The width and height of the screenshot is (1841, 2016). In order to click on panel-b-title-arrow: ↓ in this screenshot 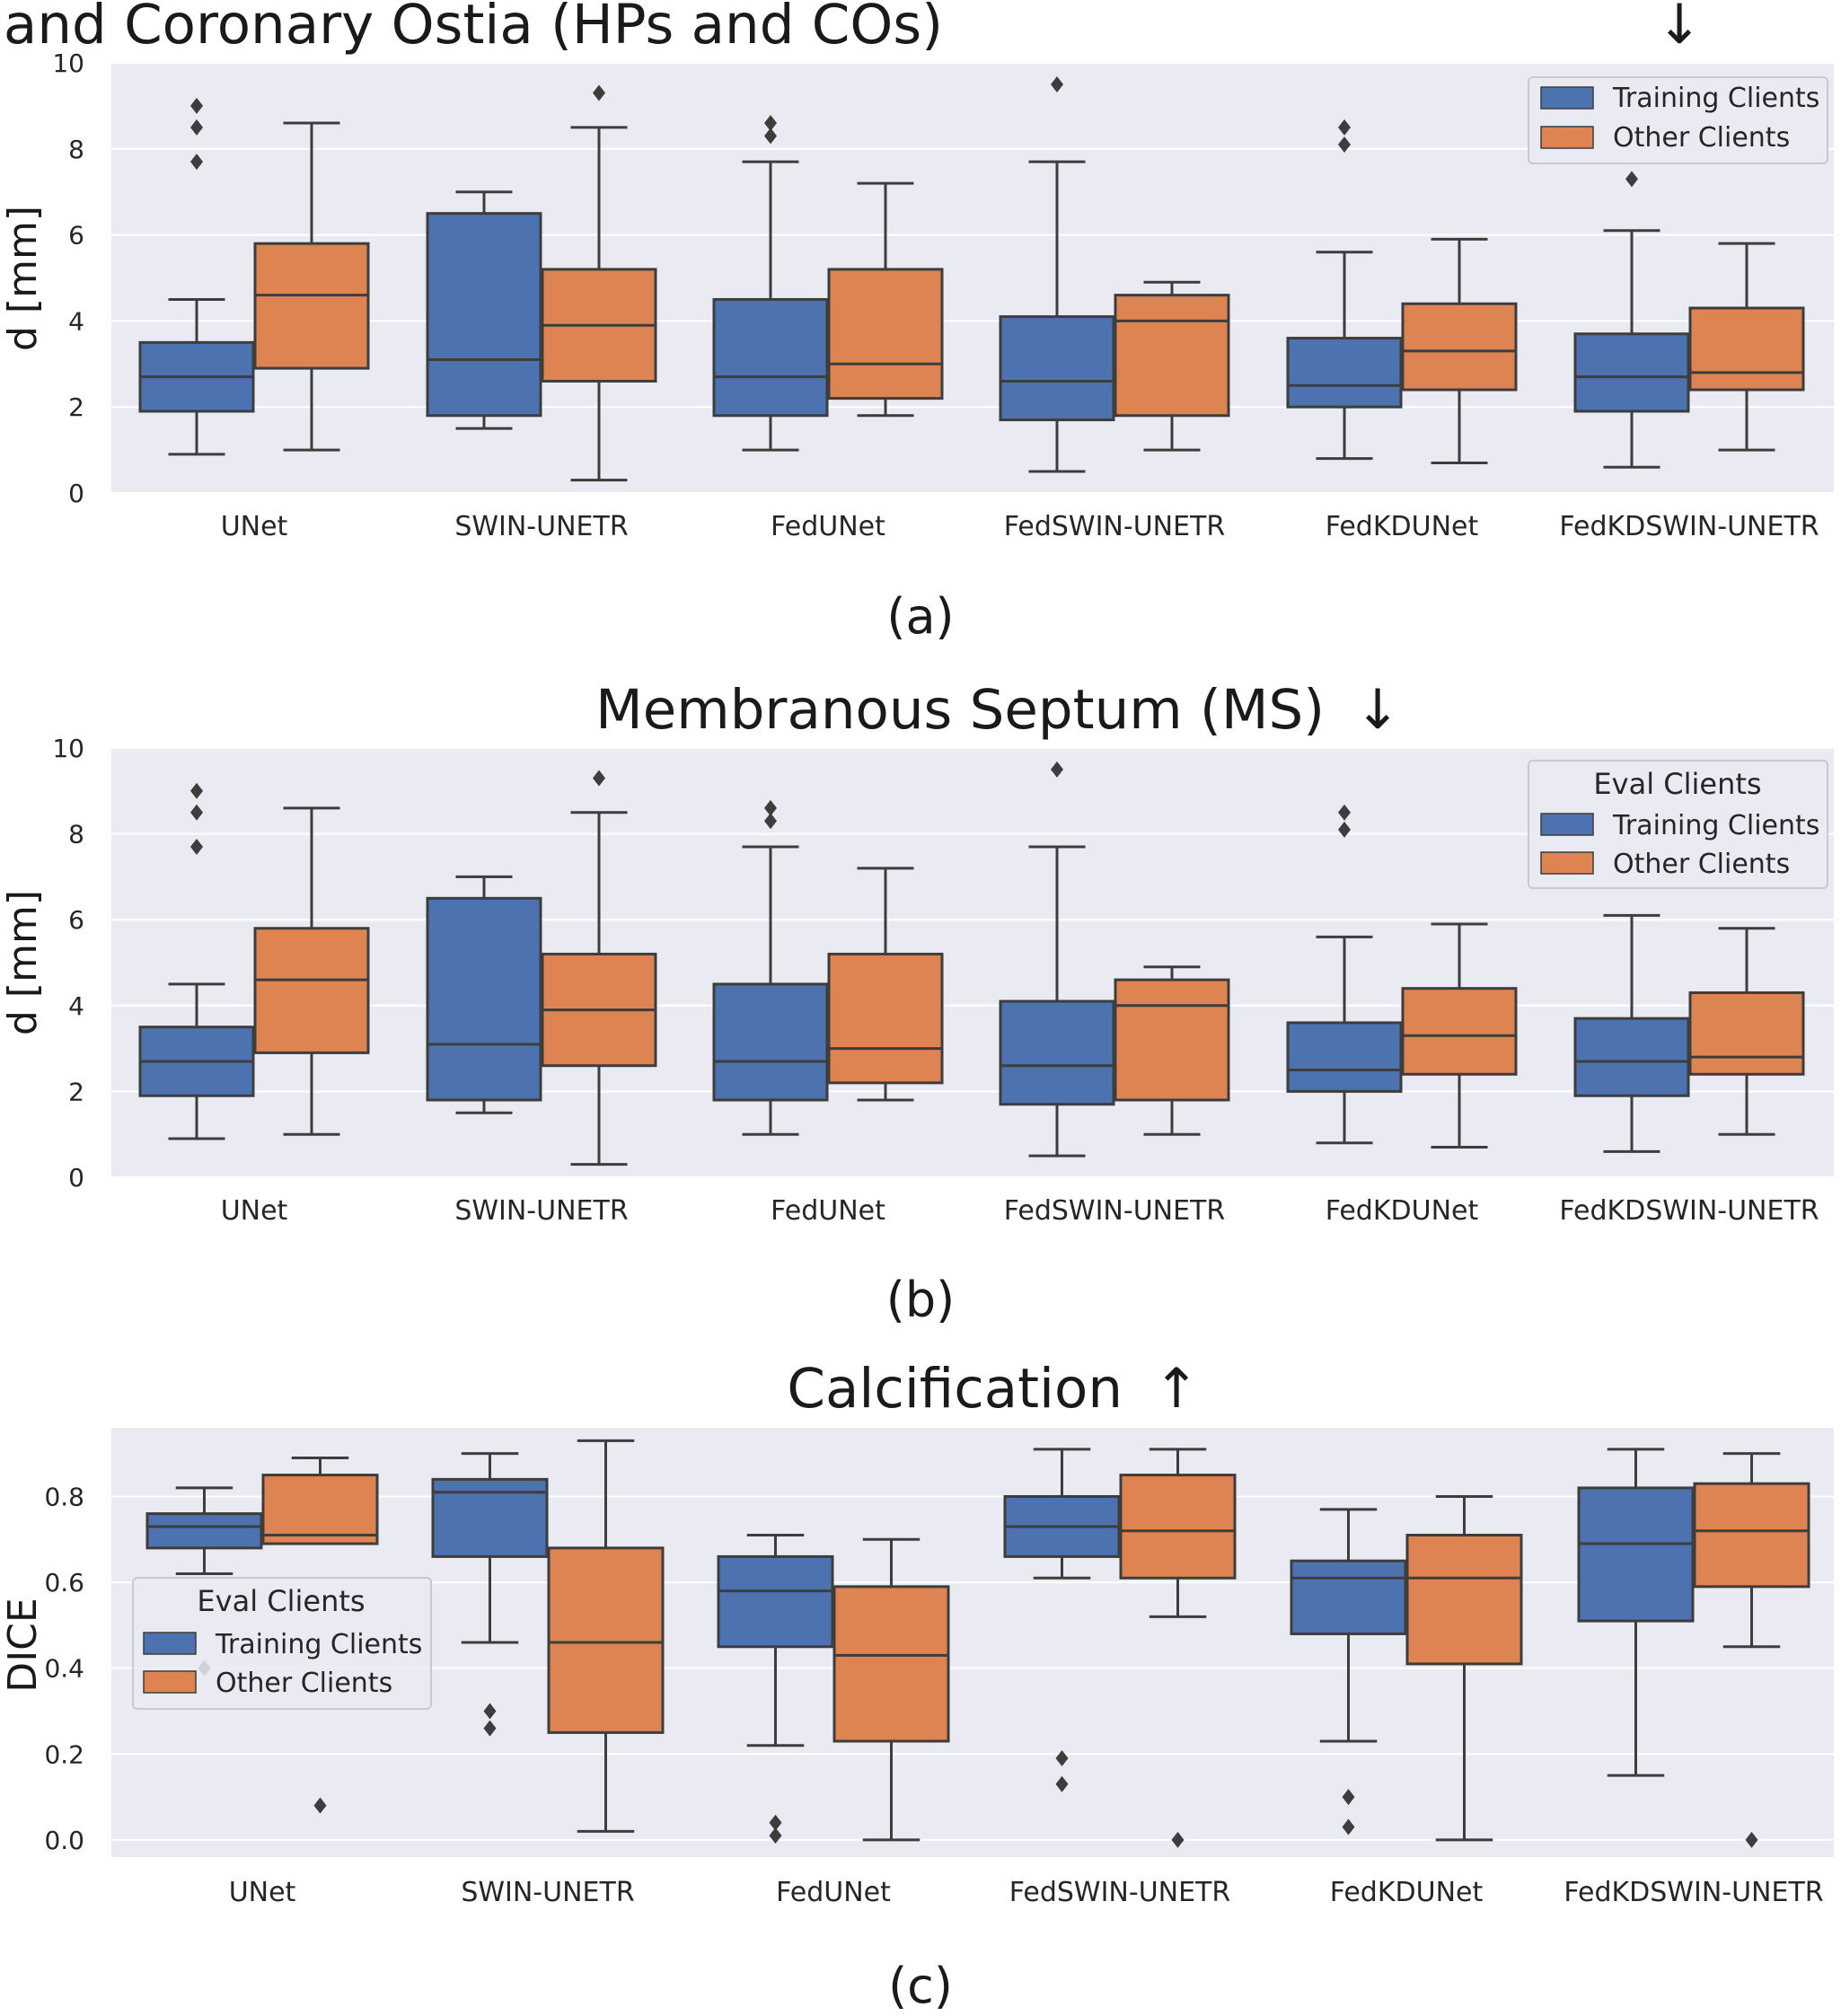, I will do `click(1377, 710)`.